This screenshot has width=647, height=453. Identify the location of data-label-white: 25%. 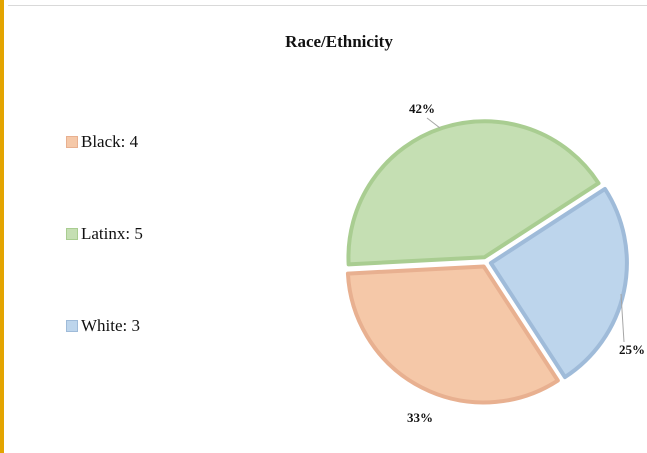
(632, 349).